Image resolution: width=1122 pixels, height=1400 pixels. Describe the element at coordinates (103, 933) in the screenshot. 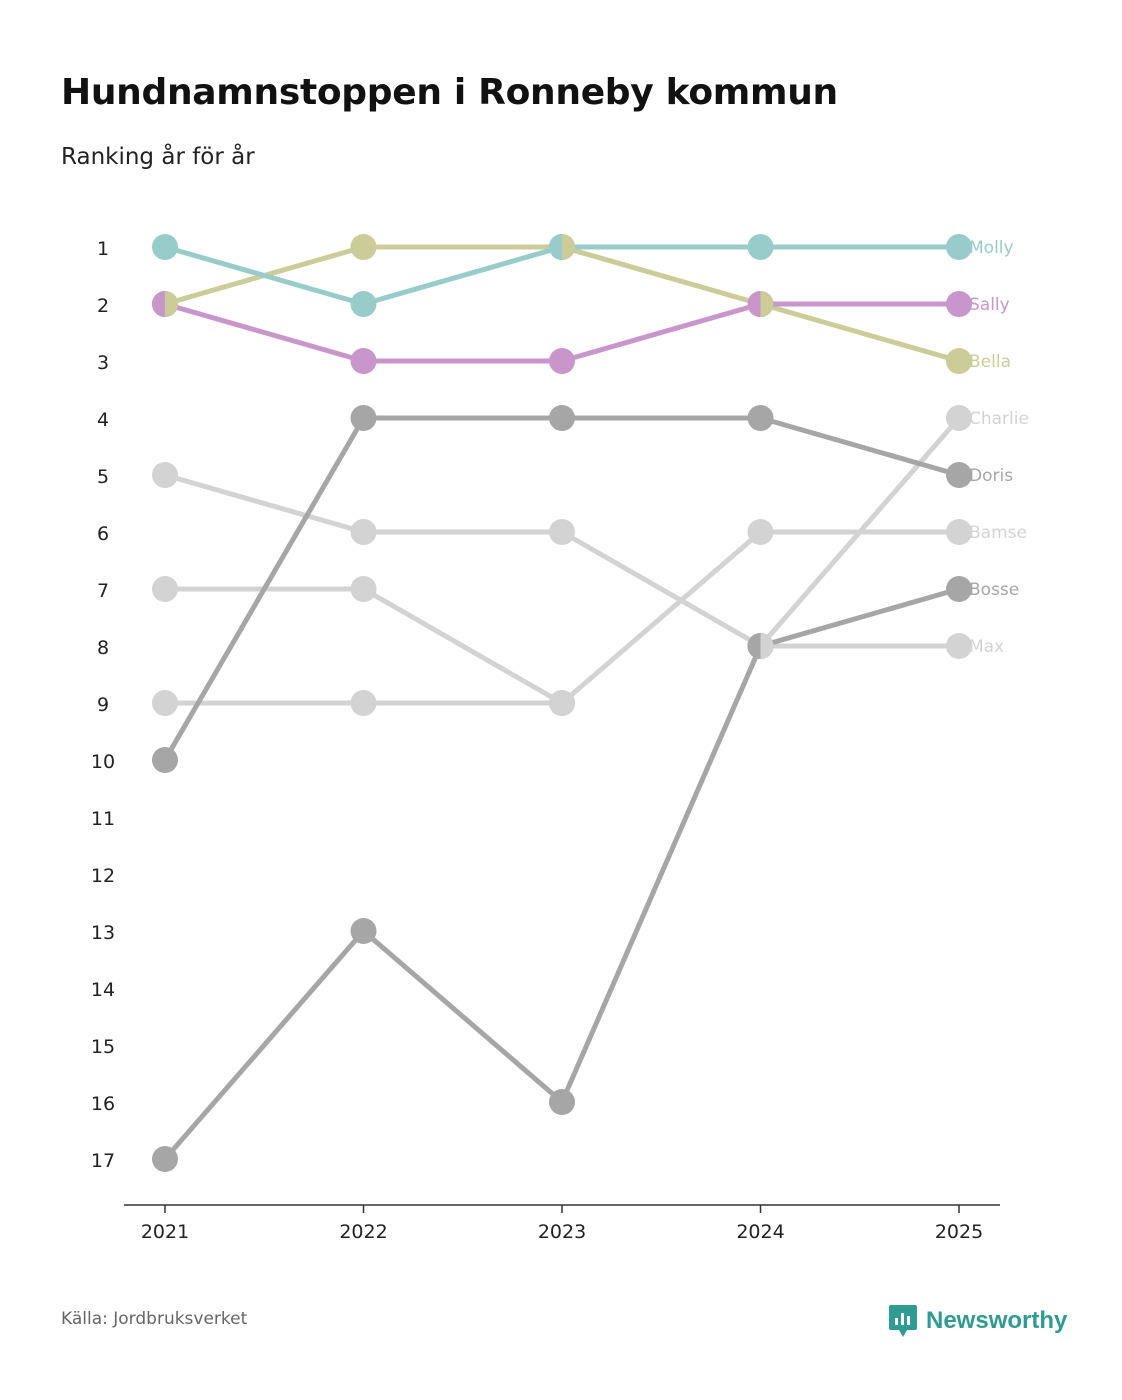

I see `y-tick-label-13: 13` at that location.